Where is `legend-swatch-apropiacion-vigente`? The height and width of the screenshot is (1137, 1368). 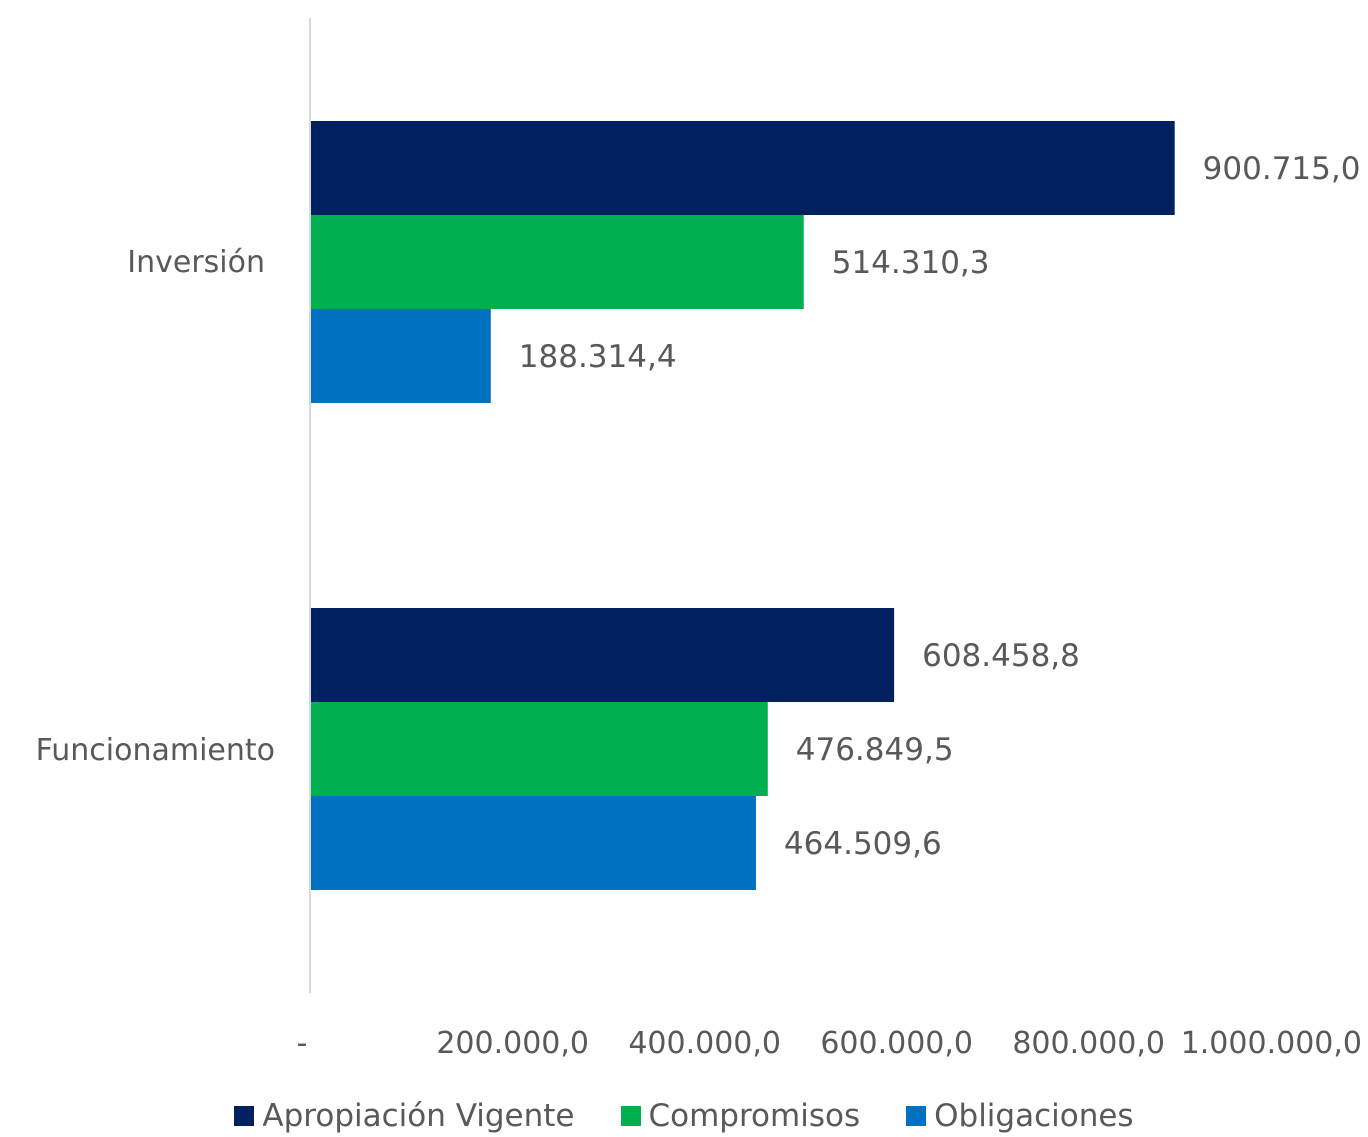 legend-swatch-apropiacion-vigente is located at coordinates (244, 1116).